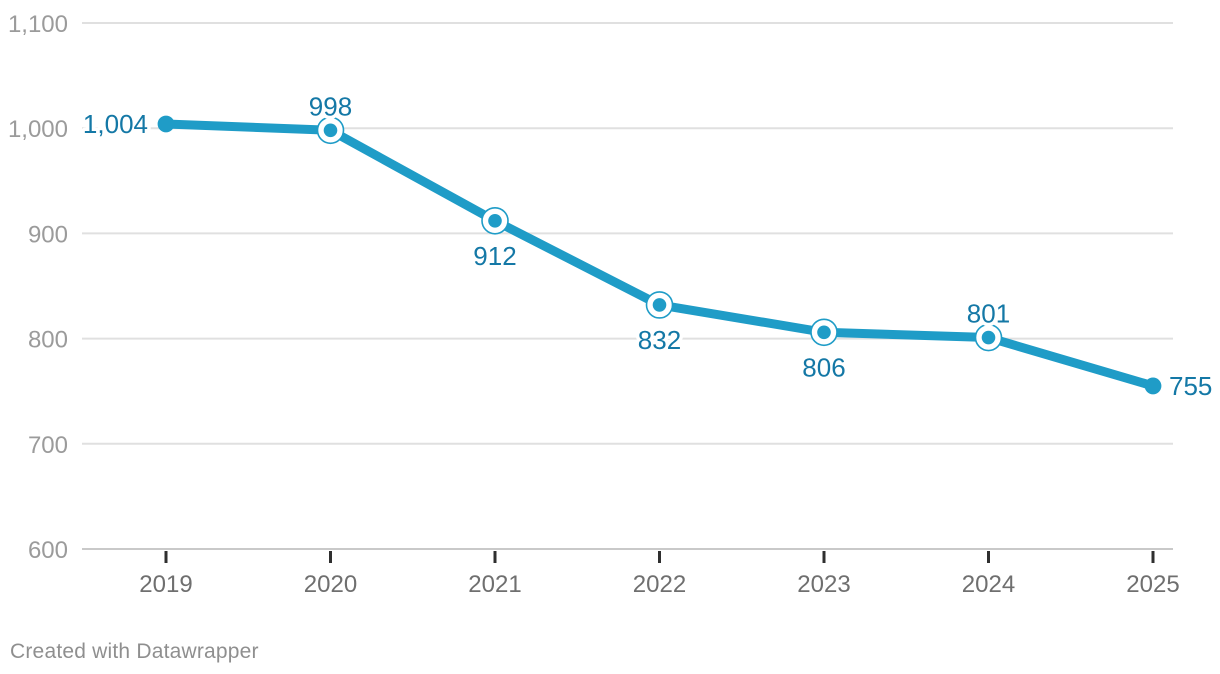 Image resolution: width=1220 pixels, height=674 pixels. Describe the element at coordinates (38, 129) in the screenshot. I see `y-axis-label: 1,000` at that location.